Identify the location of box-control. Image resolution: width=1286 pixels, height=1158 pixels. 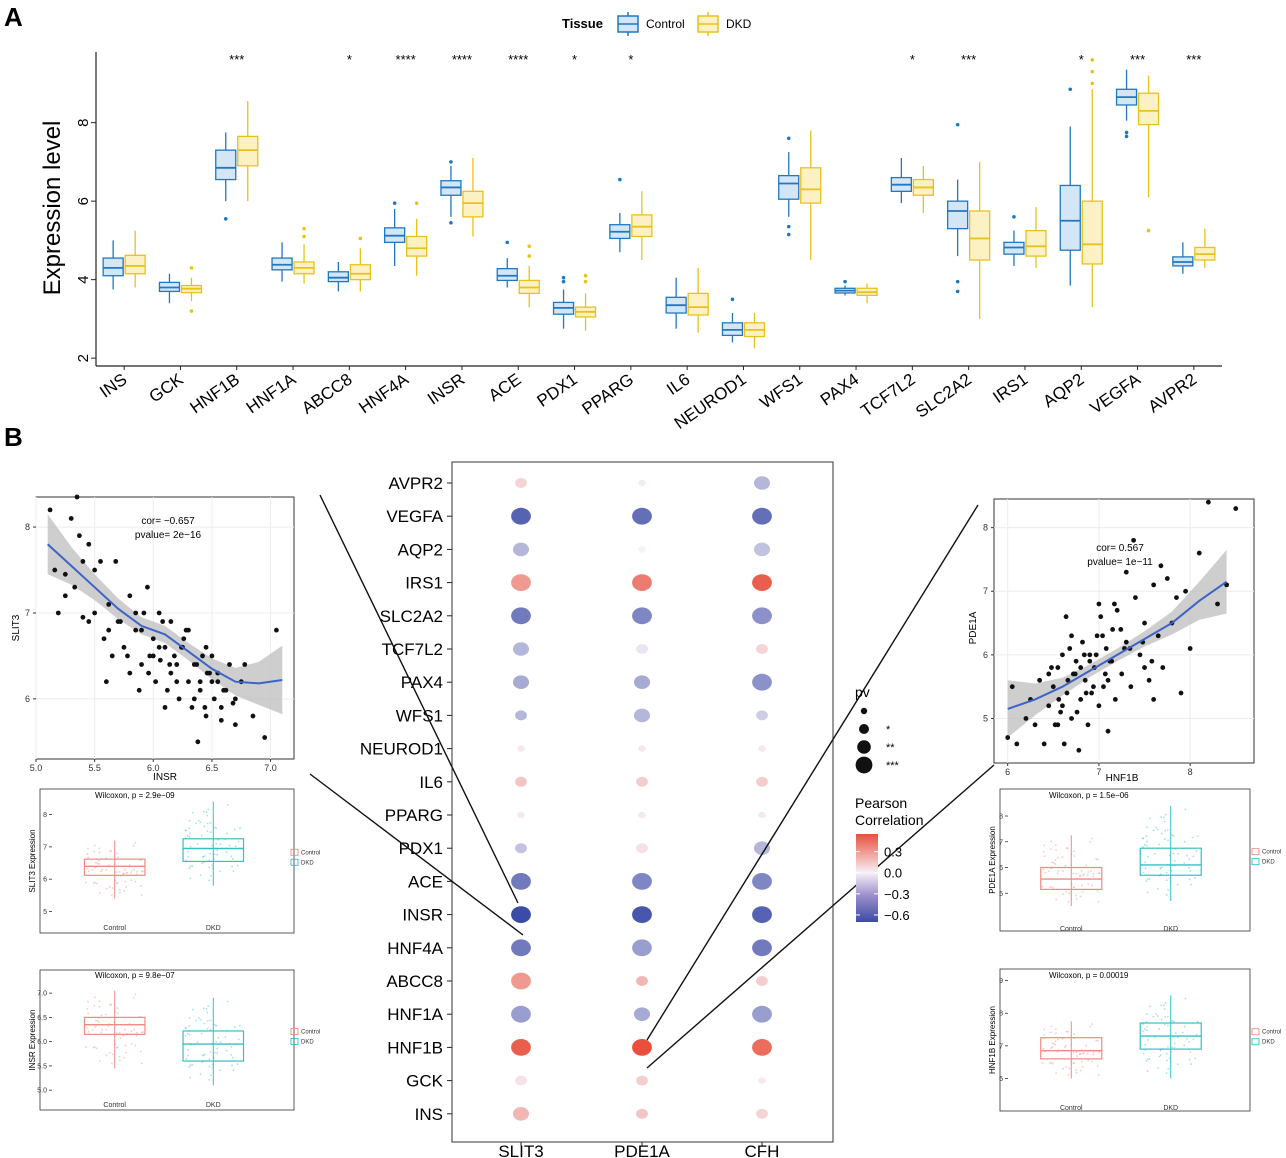
(226, 176).